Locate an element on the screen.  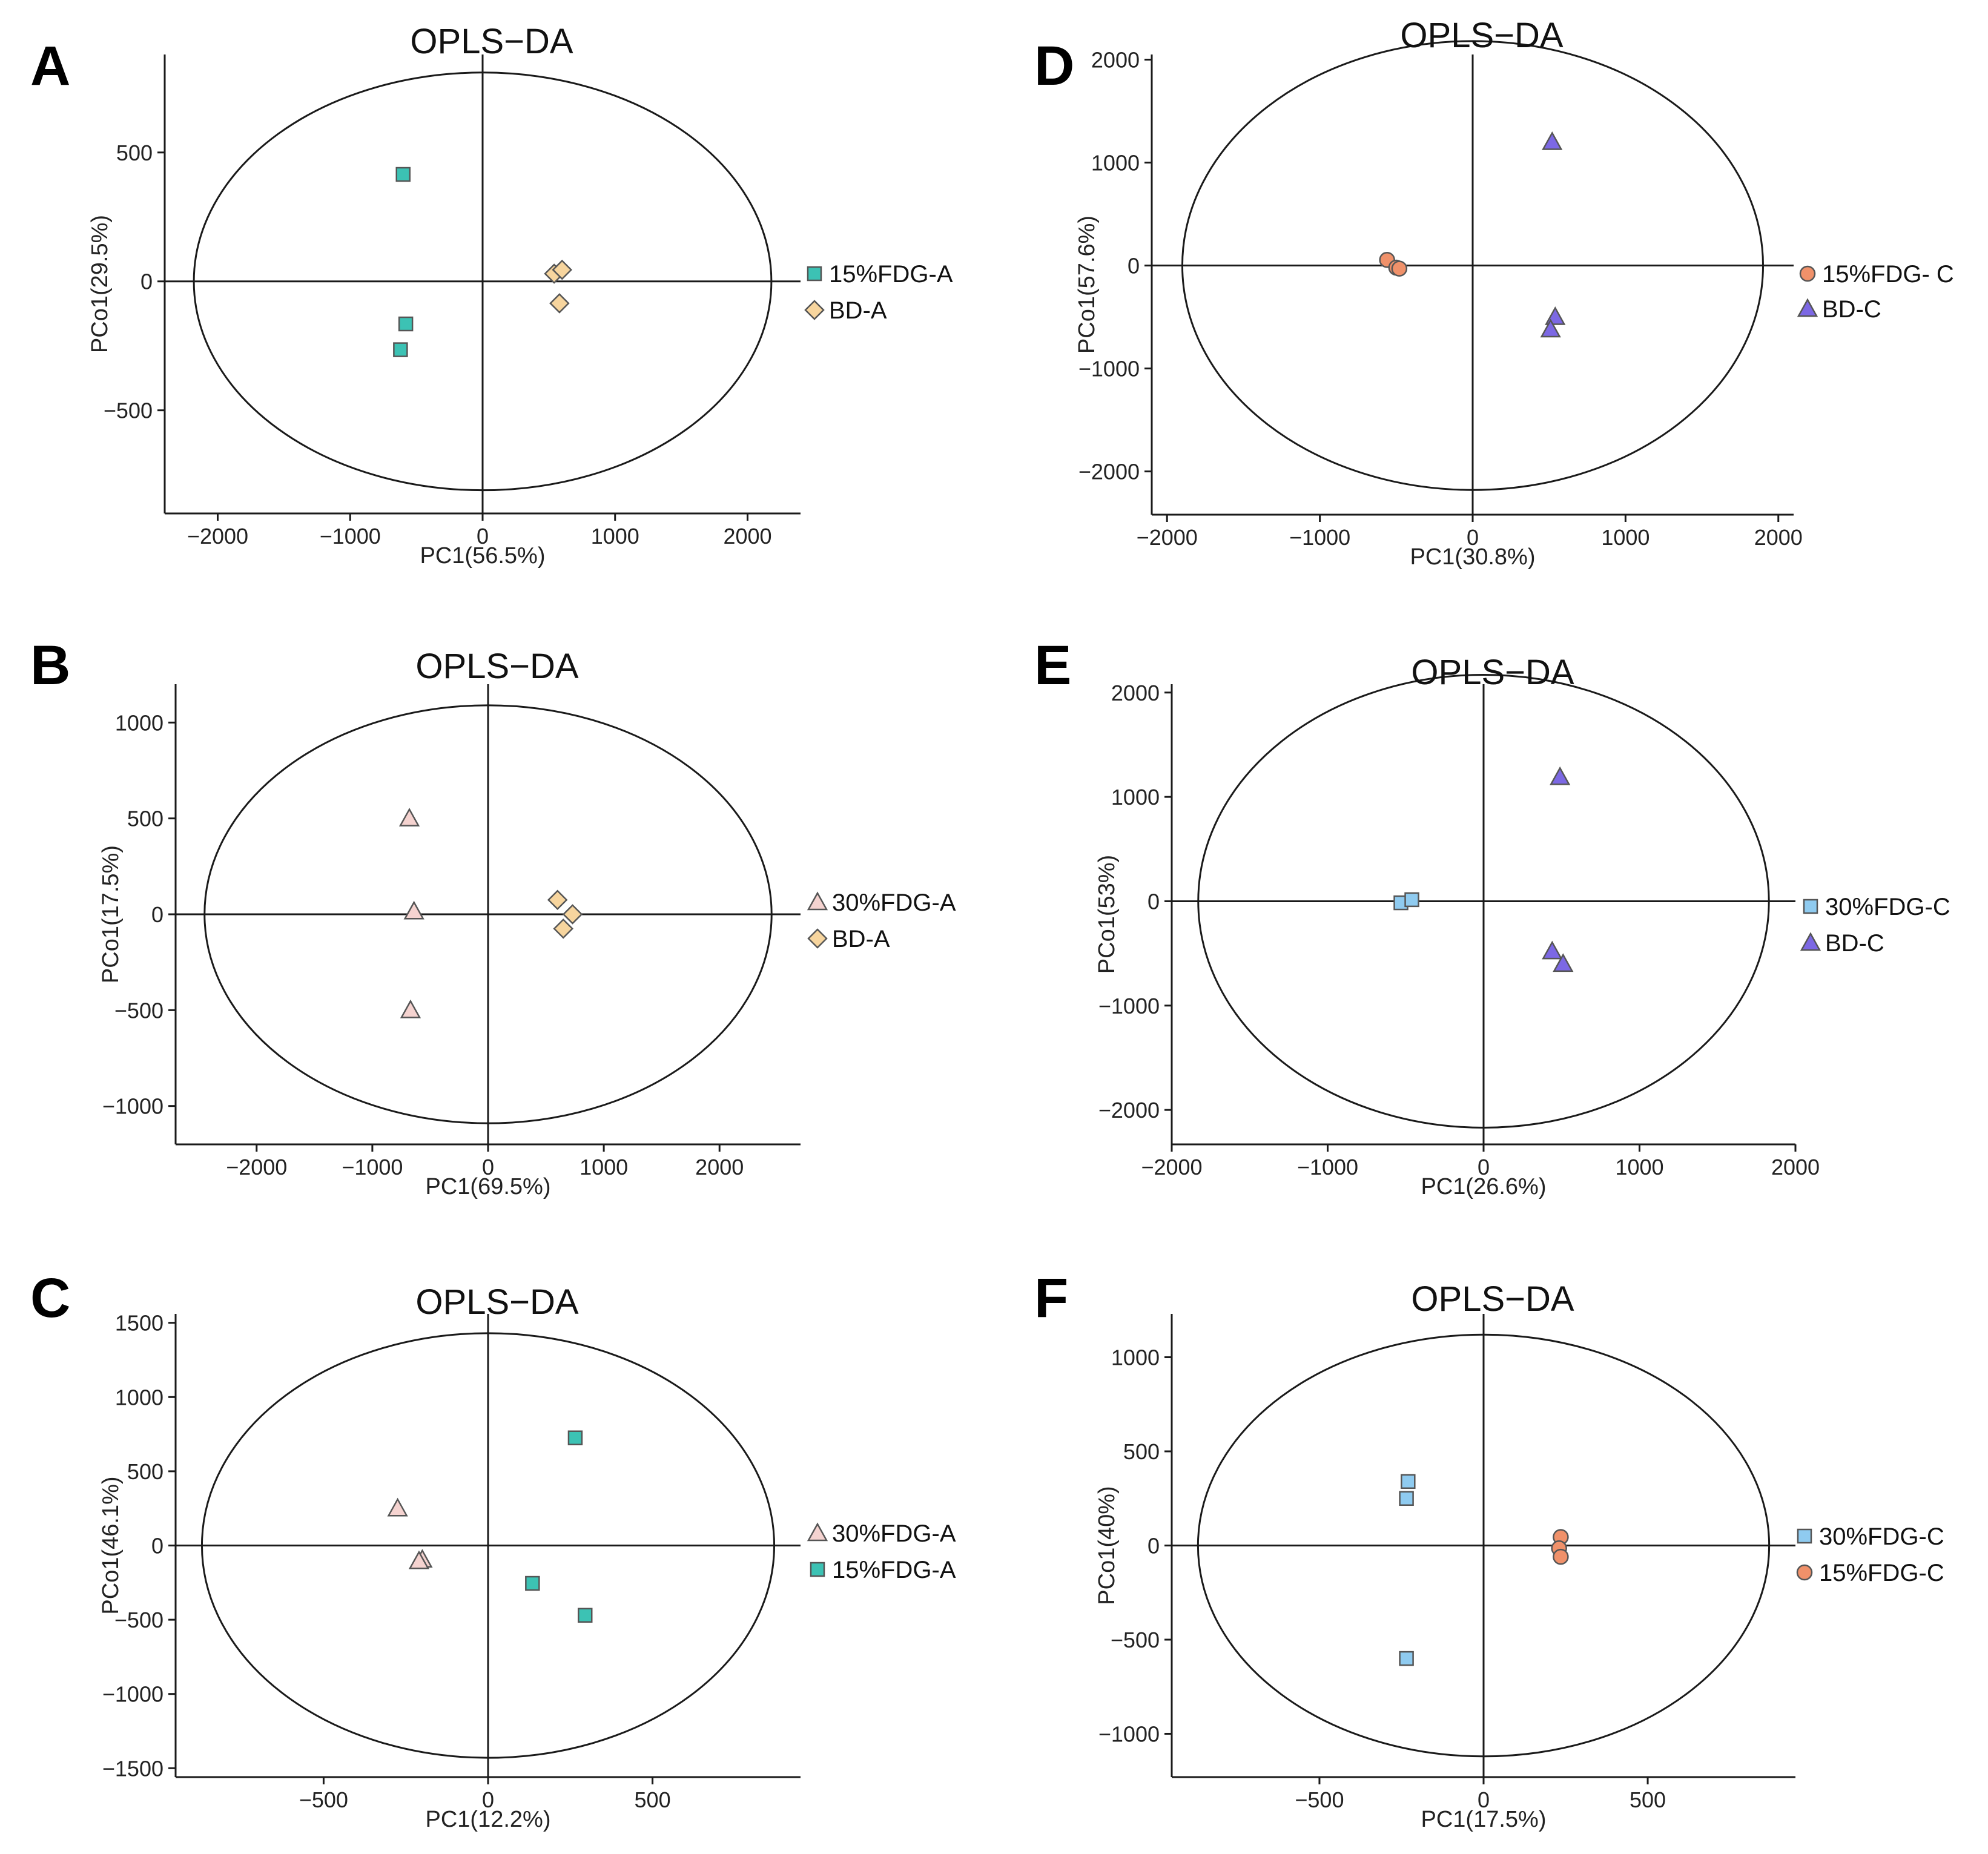
x-axis-label: PC1(12.2%) is located at coordinates (488, 1819).